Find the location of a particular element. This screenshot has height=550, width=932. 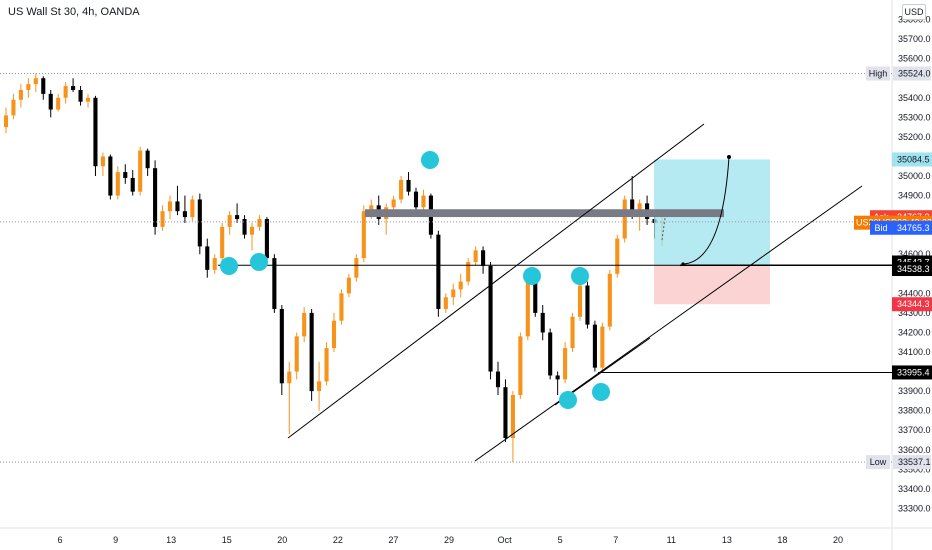

y-tick-label: 33400.0 is located at coordinates (914, 489).